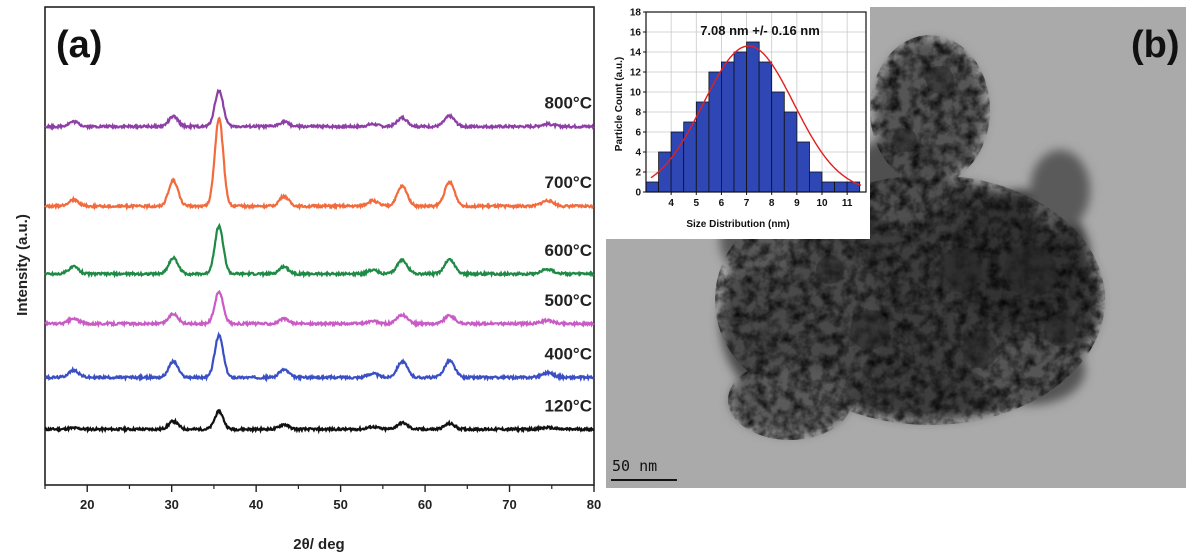  What do you see at coordinates (638, 153) in the screenshot?
I see `inset-y-tick-label: 4` at bounding box center [638, 153].